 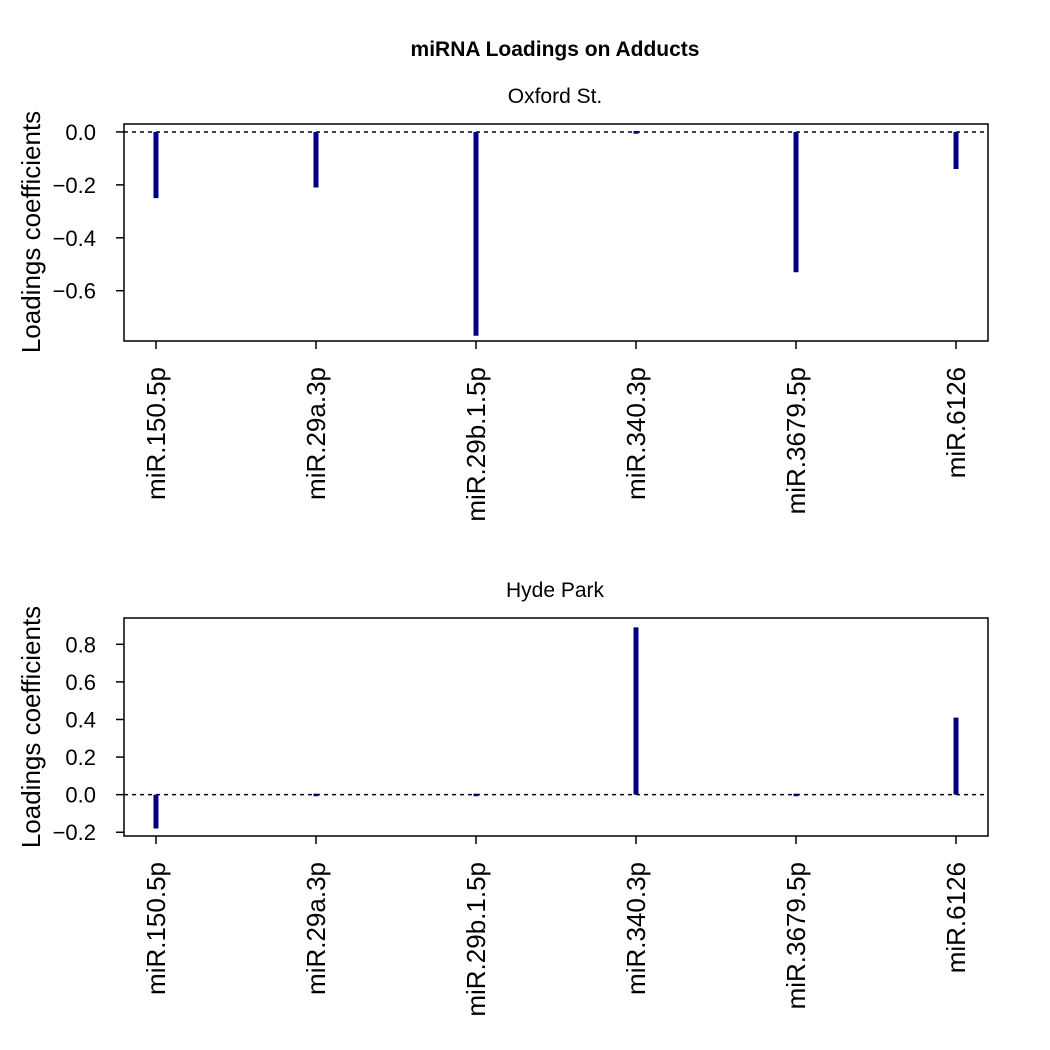 What do you see at coordinates (555, 590) in the screenshot?
I see `panel-subtitle: Hyde Park` at bounding box center [555, 590].